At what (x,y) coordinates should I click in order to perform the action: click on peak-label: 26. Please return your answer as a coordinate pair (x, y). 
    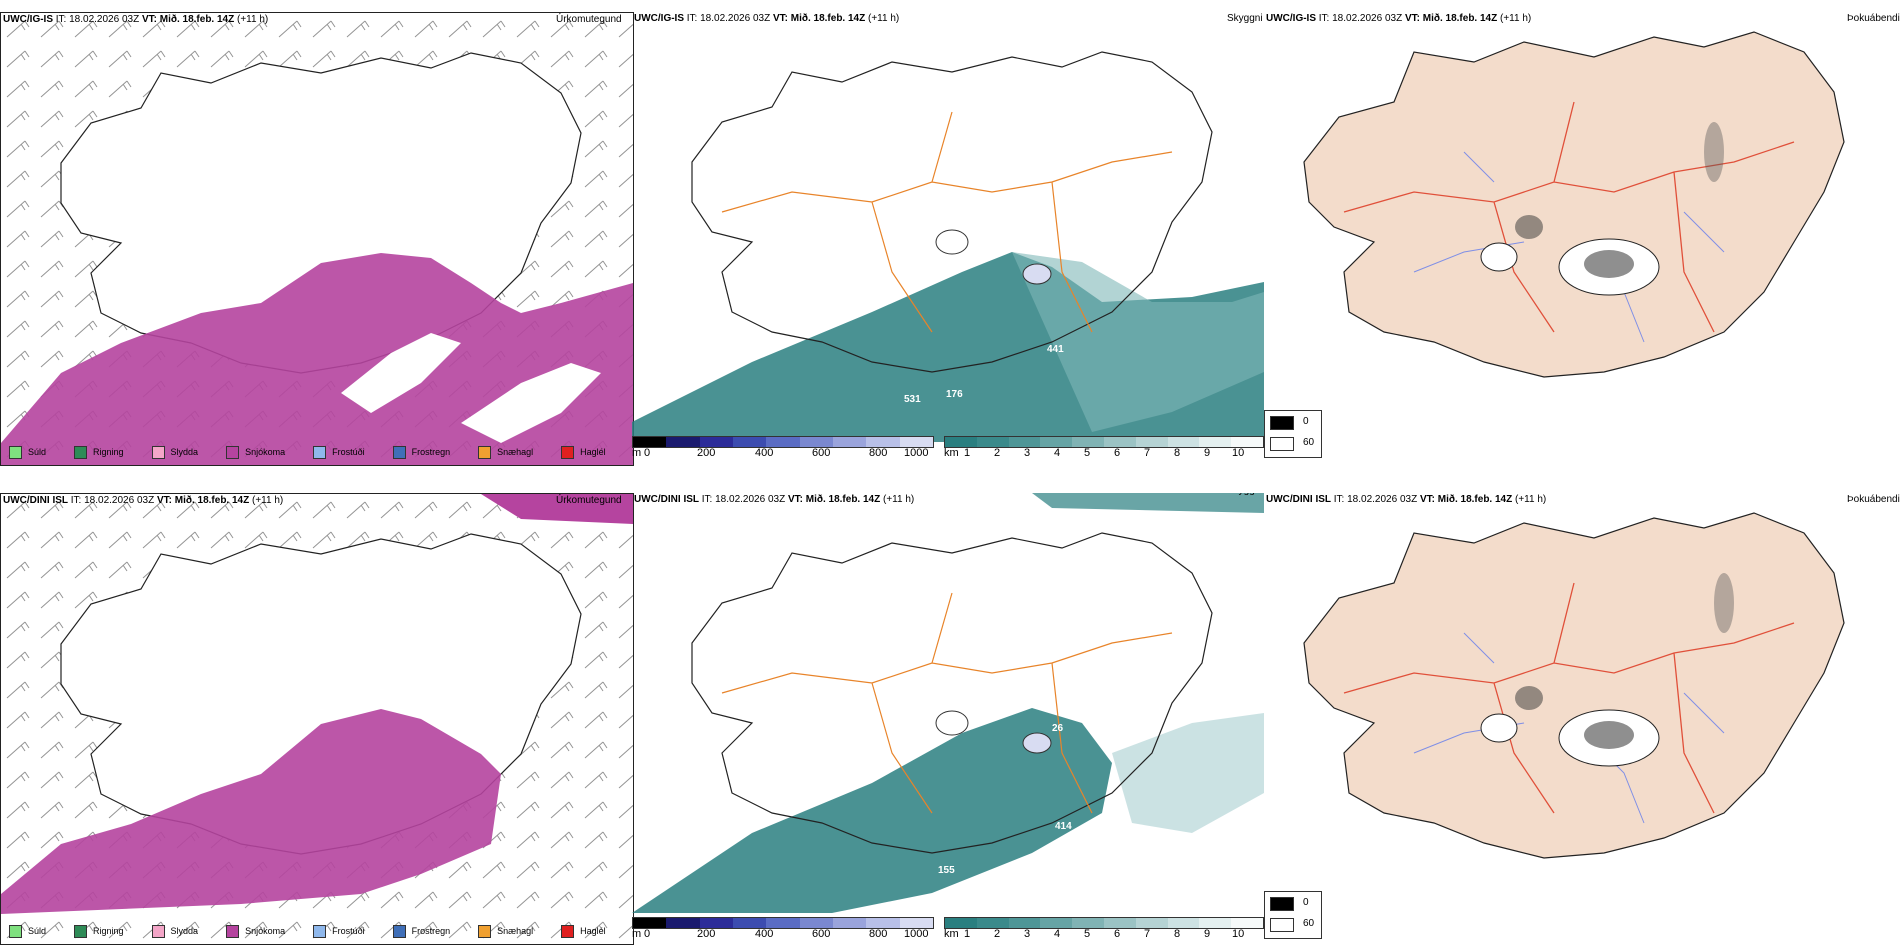
    Looking at the image, I should click on (1058, 728).